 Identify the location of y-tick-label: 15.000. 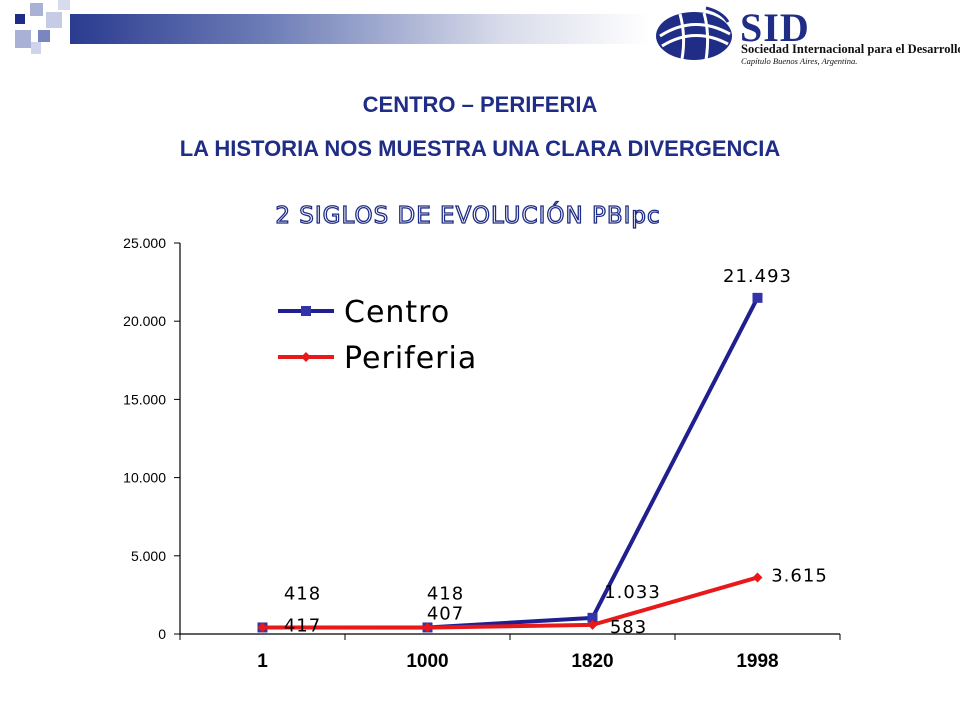
(144, 399).